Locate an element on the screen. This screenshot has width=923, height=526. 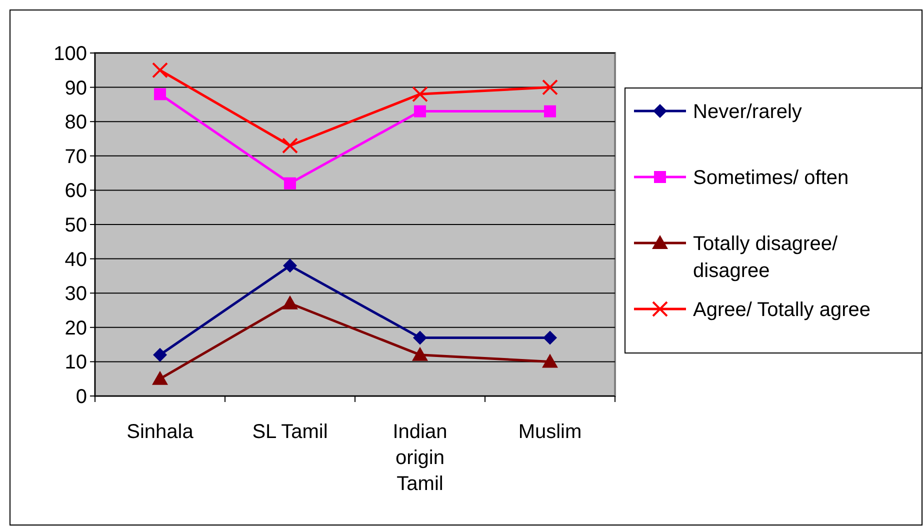
x-tick-label: SL Tamil is located at coordinates (290, 432).